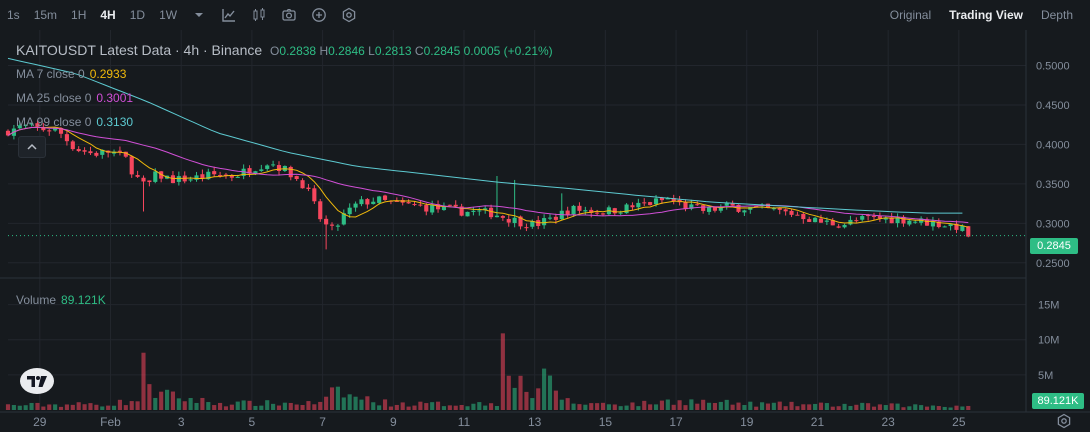 The height and width of the screenshot is (432, 1090). I want to click on timeframe-4h: 4H, so click(108, 15).